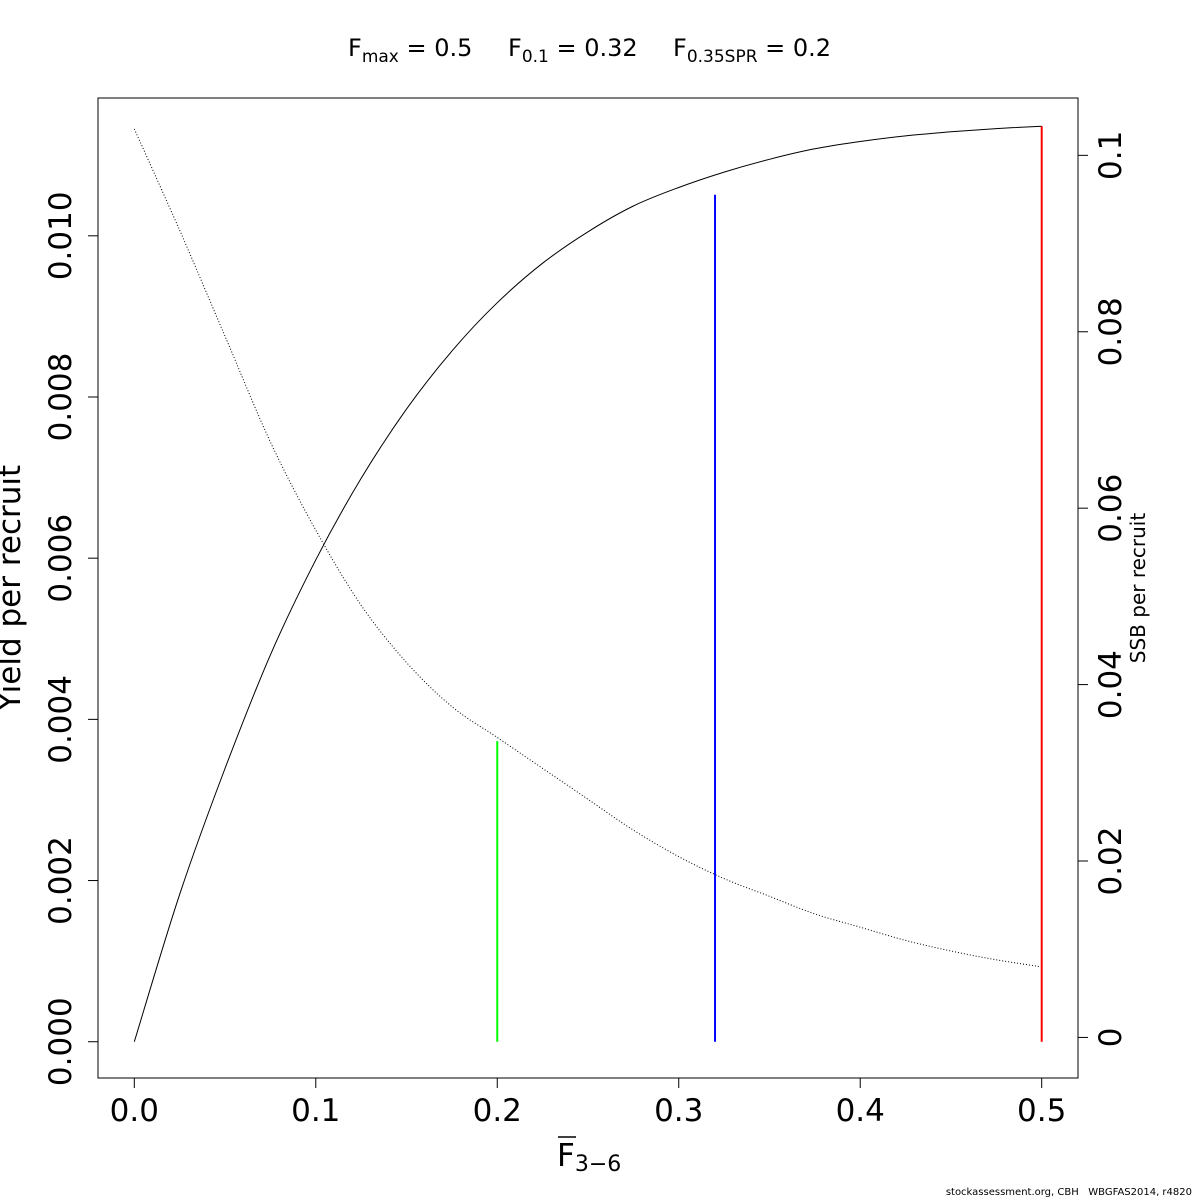 The image size is (1200, 1200). I want to click on y2-tick-label: 0.02, so click(1111, 860).